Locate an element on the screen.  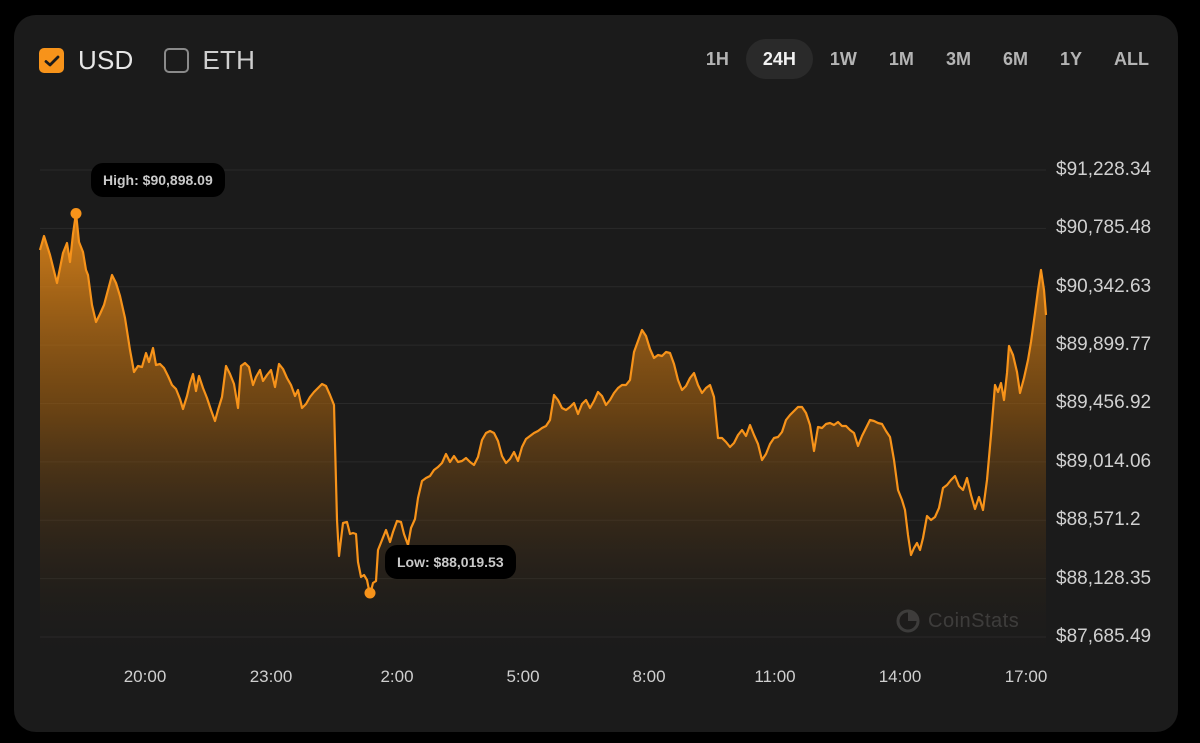
range-all: ALL is located at coordinates (1131, 59).